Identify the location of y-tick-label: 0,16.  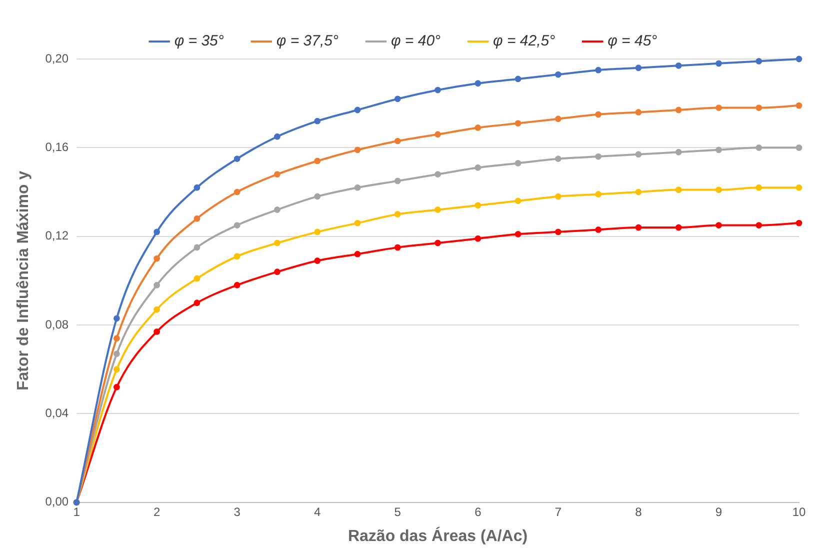
(57, 147).